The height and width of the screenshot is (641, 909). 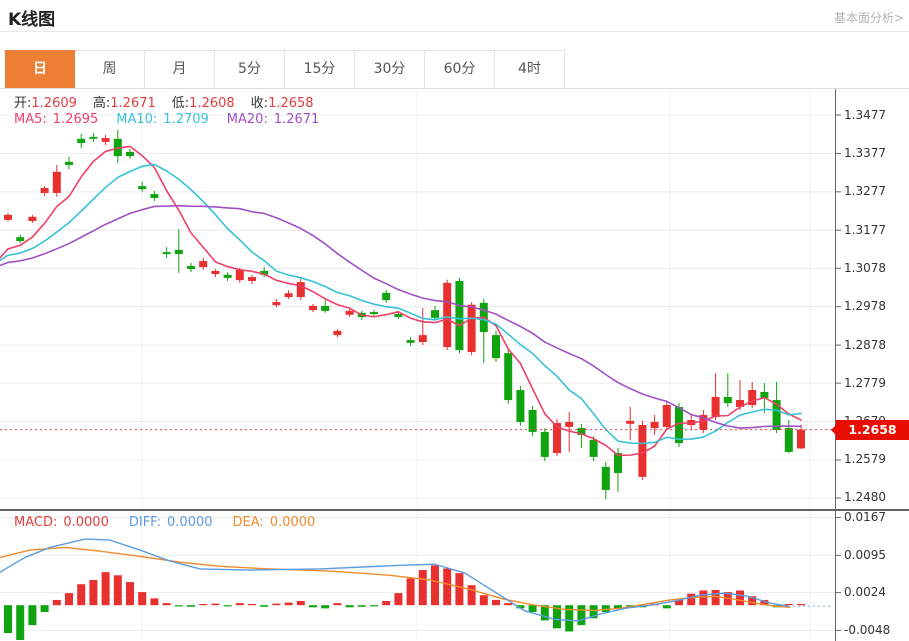 I want to click on tab-5m: 5分, so click(x=250, y=69).